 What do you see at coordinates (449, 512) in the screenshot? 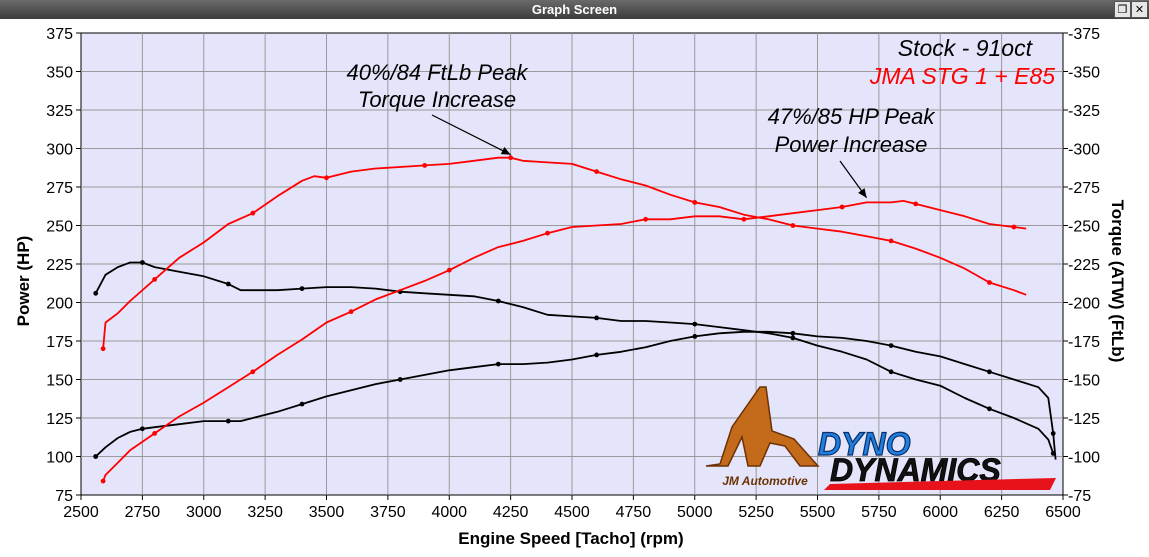
I see `x-tick-label: 4000` at bounding box center [449, 512].